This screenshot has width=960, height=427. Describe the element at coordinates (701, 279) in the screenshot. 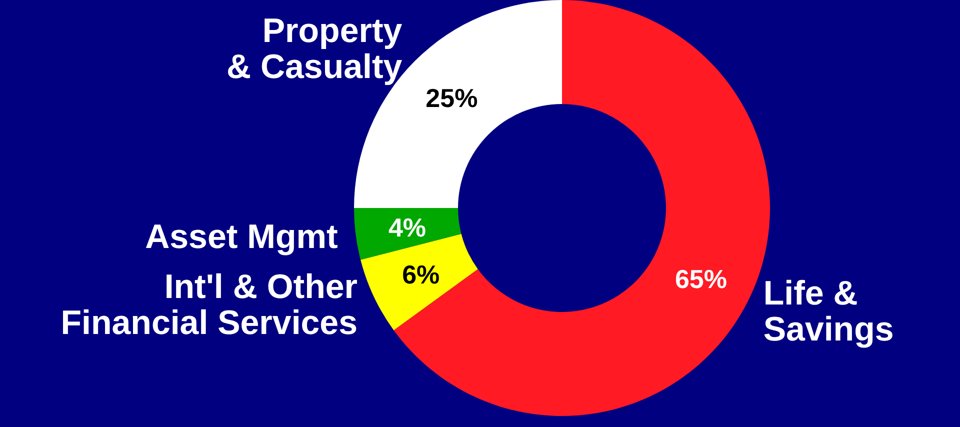

I see `data-label: 65%` at that location.